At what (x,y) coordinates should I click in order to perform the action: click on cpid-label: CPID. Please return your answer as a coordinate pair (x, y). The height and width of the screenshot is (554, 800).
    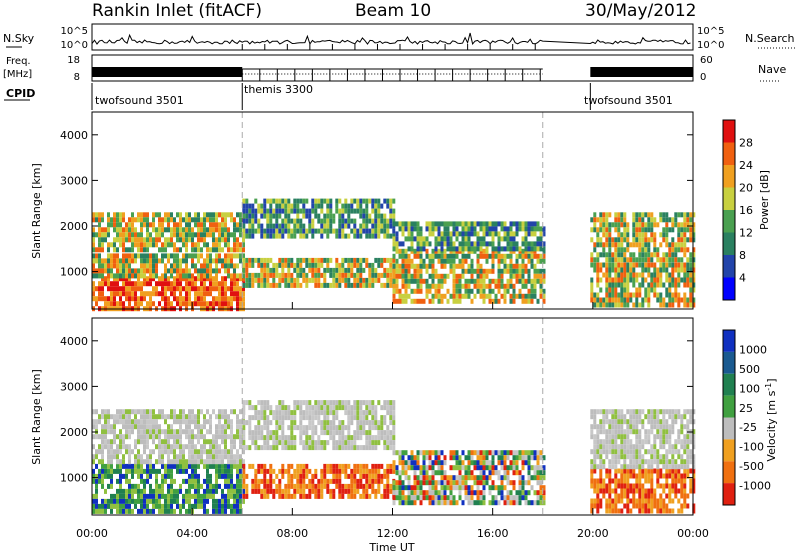
    Looking at the image, I should click on (20, 93).